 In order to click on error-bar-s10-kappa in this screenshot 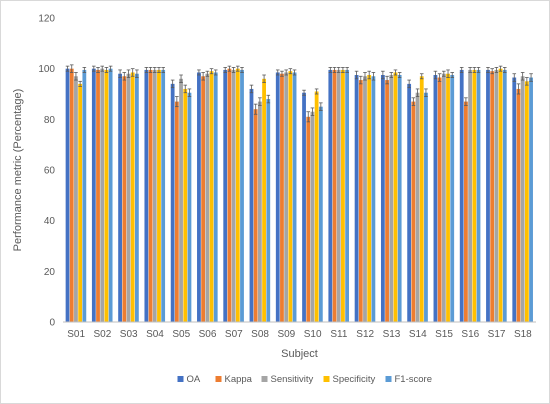, I will do `click(308, 117)`.